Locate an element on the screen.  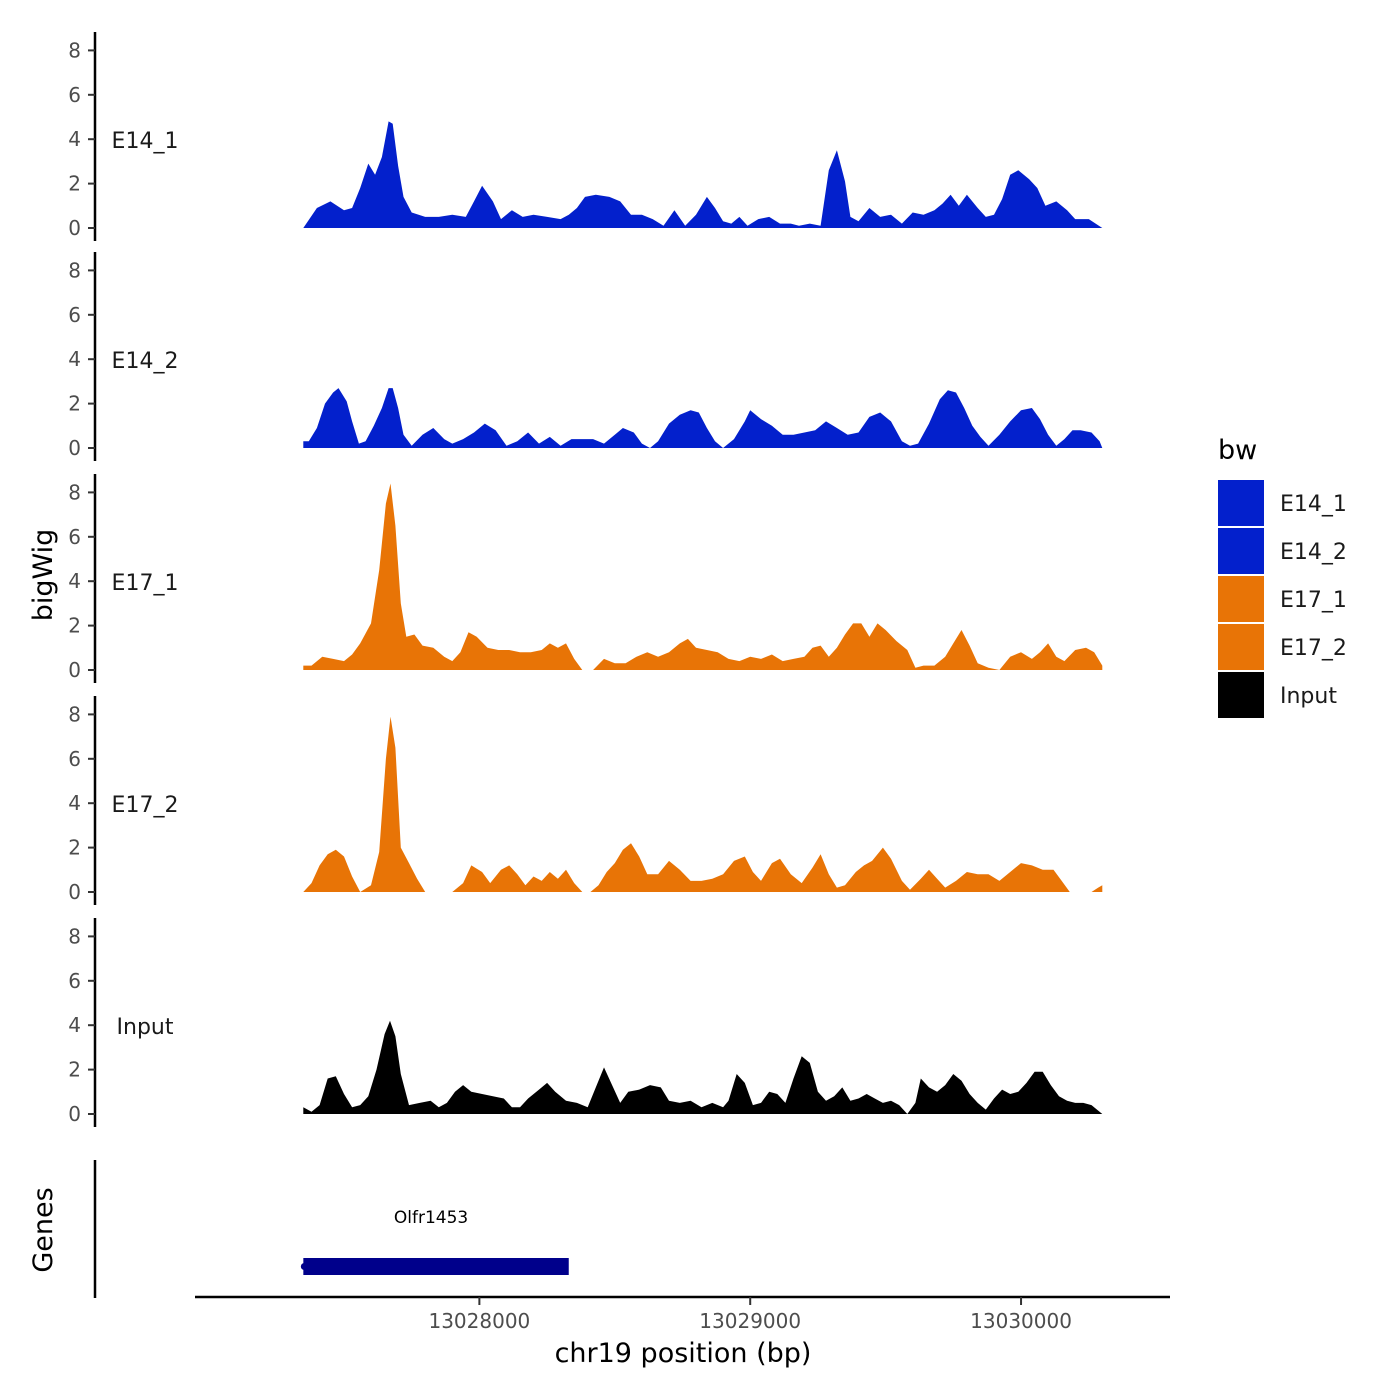
y-axis-title: bigWig is located at coordinates (43, 575).